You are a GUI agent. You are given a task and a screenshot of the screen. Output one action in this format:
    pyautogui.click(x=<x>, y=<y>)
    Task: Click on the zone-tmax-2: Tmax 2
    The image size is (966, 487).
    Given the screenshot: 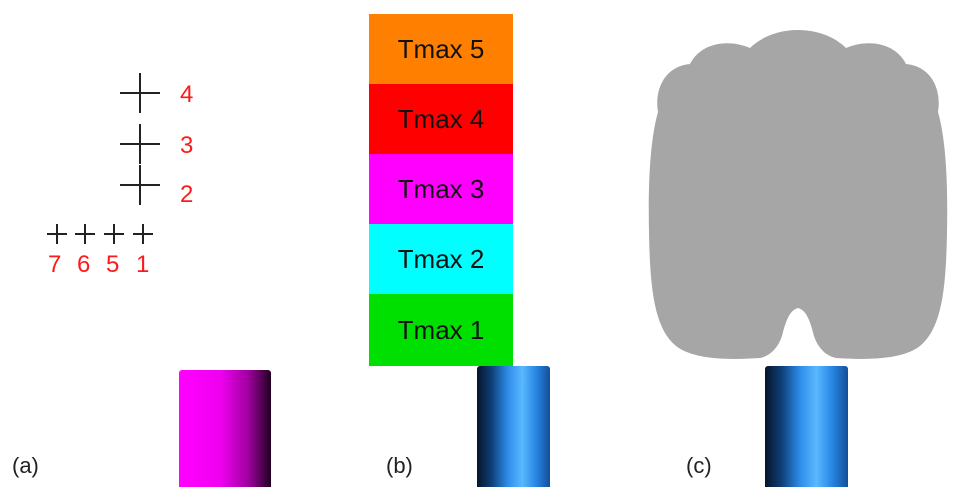 What is the action you would take?
    pyautogui.click(x=441, y=259)
    